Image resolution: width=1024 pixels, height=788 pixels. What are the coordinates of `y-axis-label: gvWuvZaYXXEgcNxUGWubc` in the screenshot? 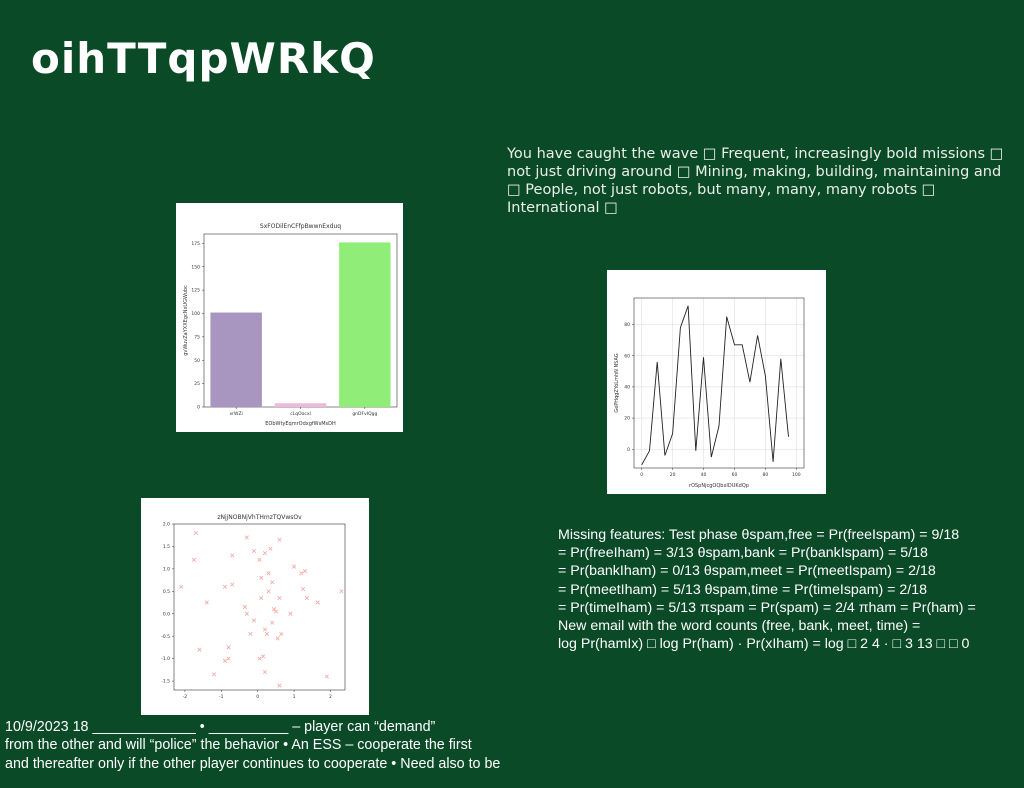 It's located at (186, 320).